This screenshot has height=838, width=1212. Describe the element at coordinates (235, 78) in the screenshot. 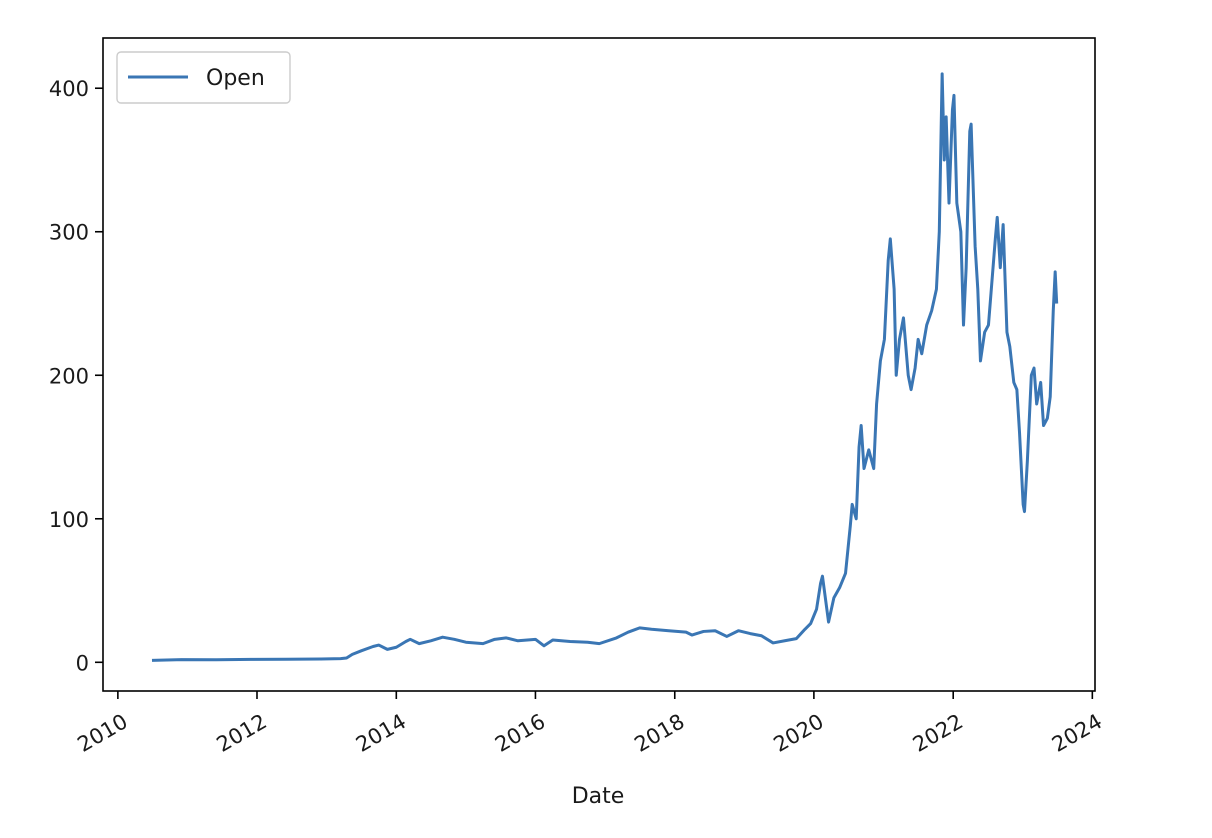

I see `legend-label-open: Open` at that location.